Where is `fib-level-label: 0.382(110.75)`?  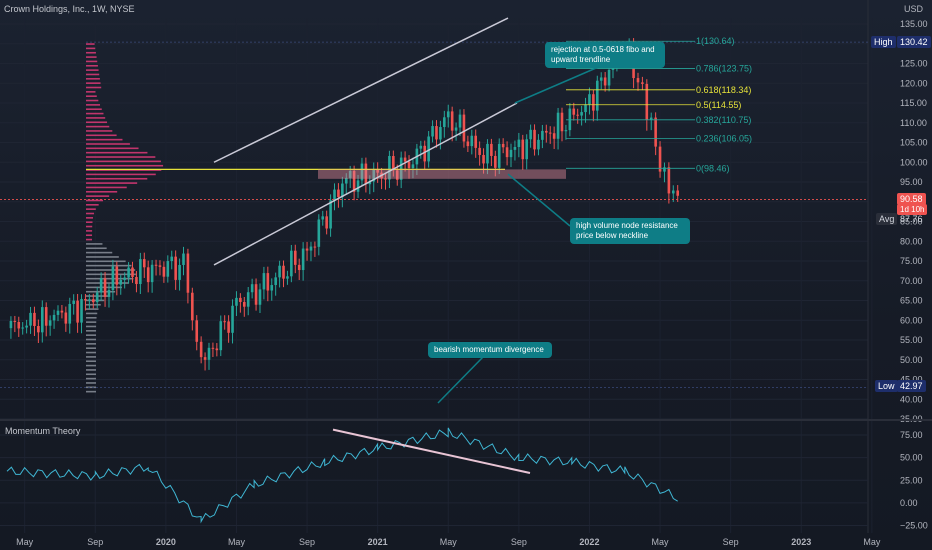
fib-level-label: 0.382(110.75) is located at coordinates (723, 120).